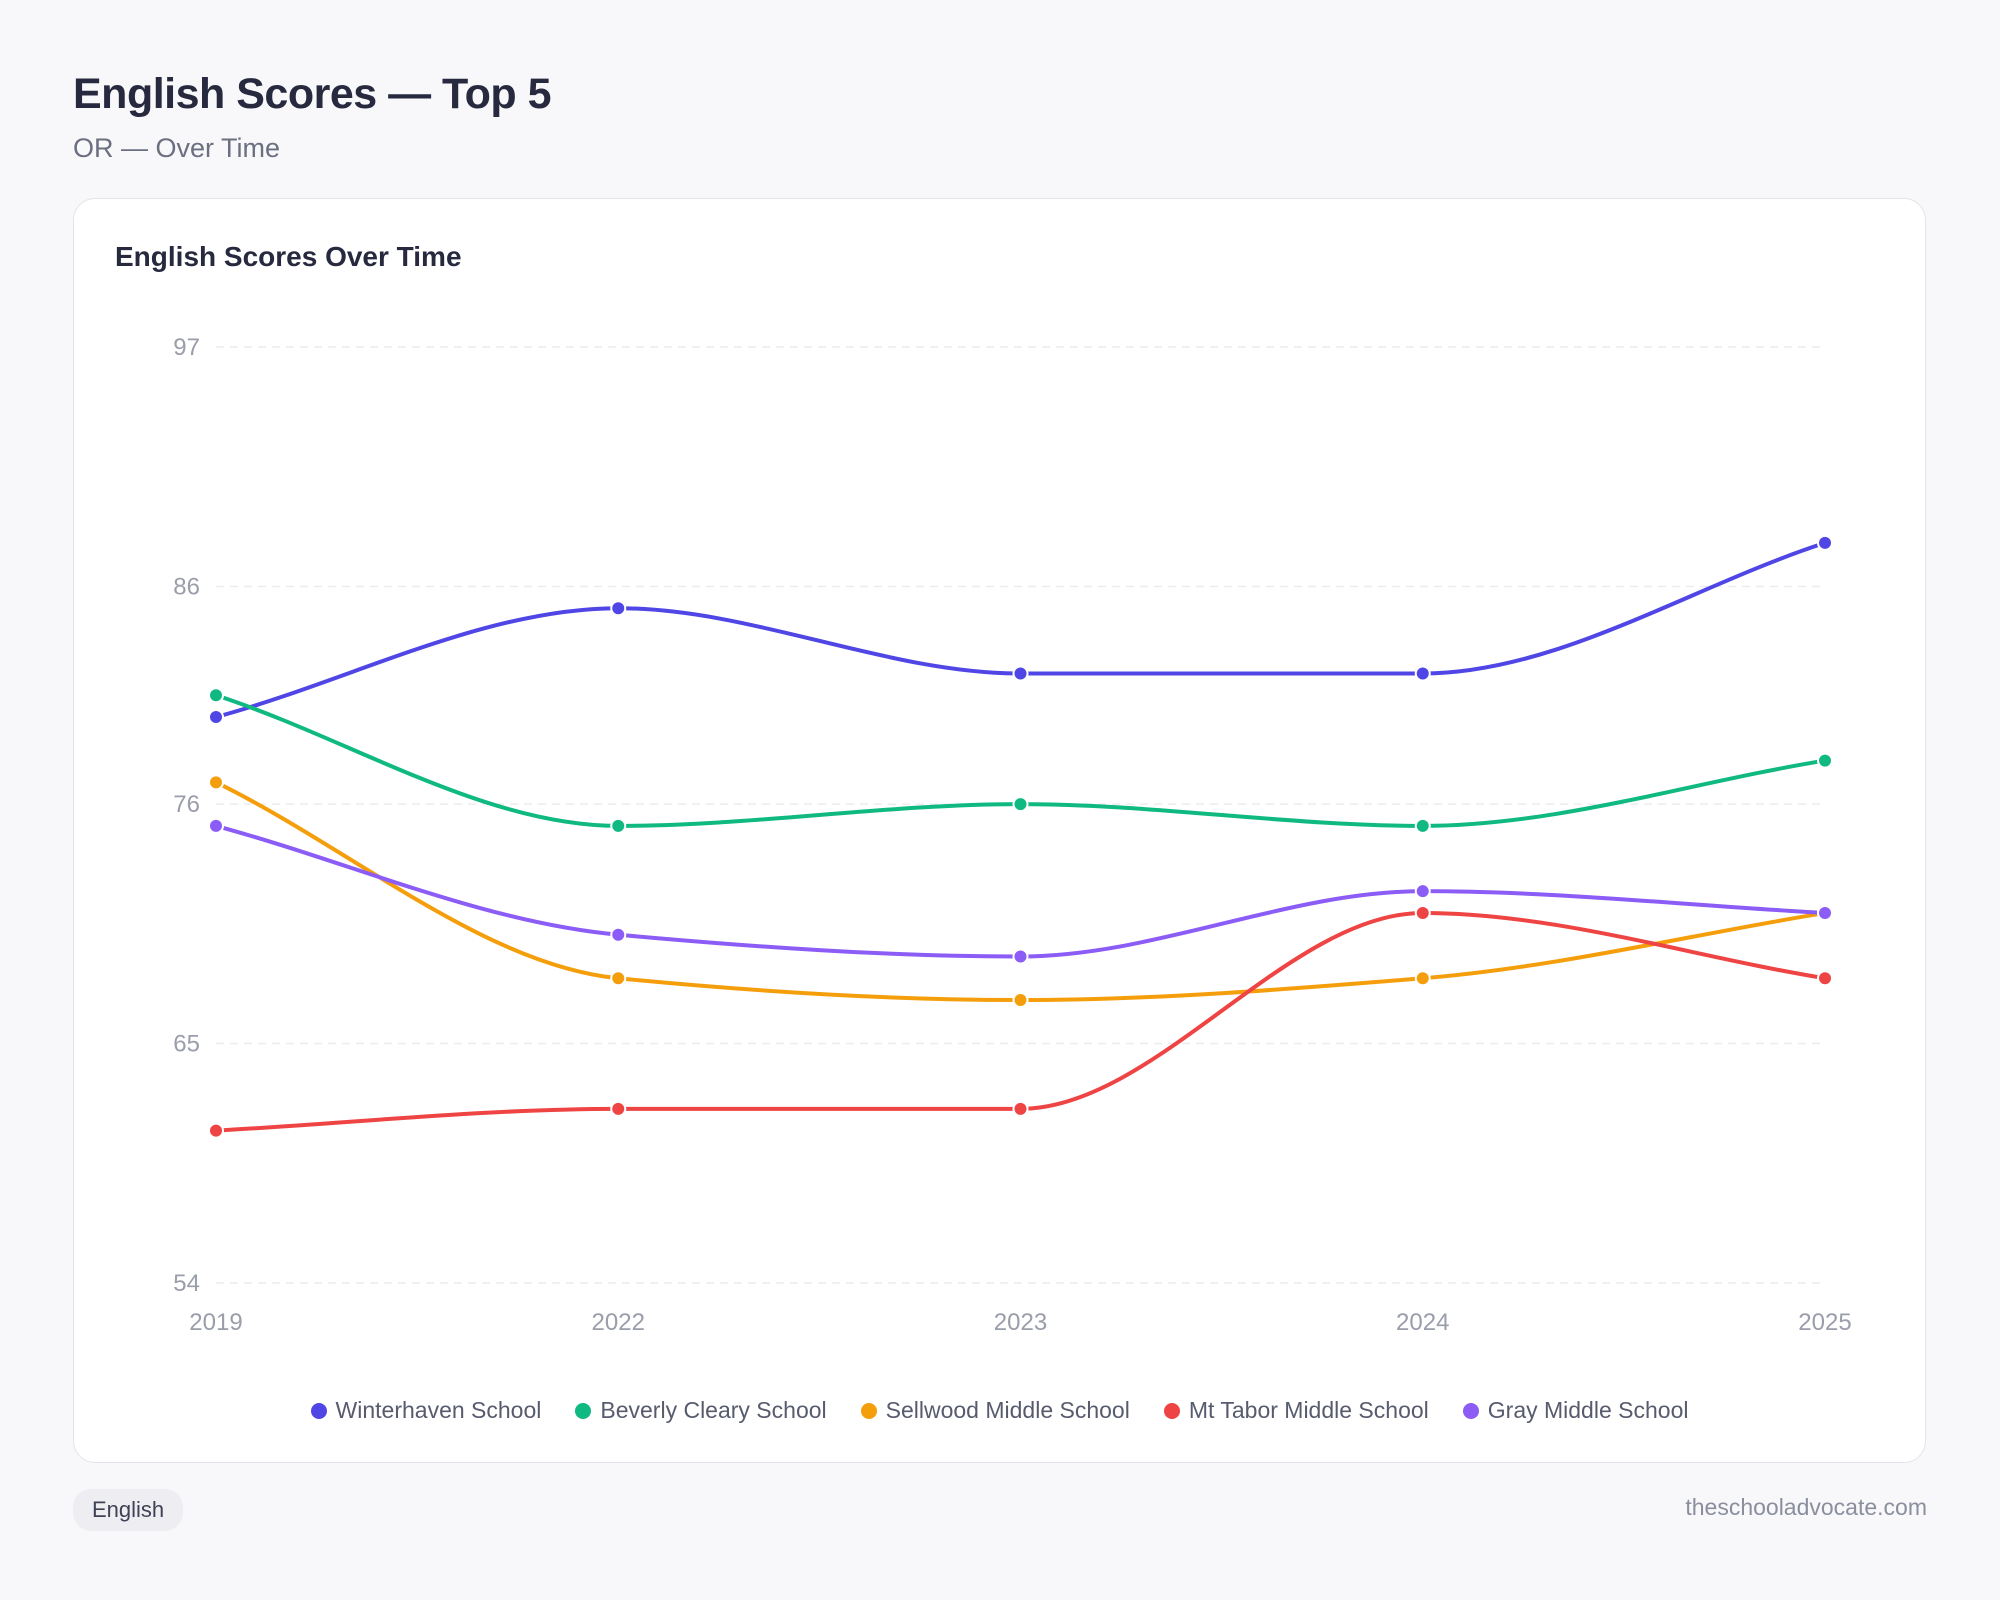 Image resolution: width=2000 pixels, height=1600 pixels. What do you see at coordinates (216, 1130) in the screenshot?
I see `data-point-mt-tabor-middle-school-2019` at bounding box center [216, 1130].